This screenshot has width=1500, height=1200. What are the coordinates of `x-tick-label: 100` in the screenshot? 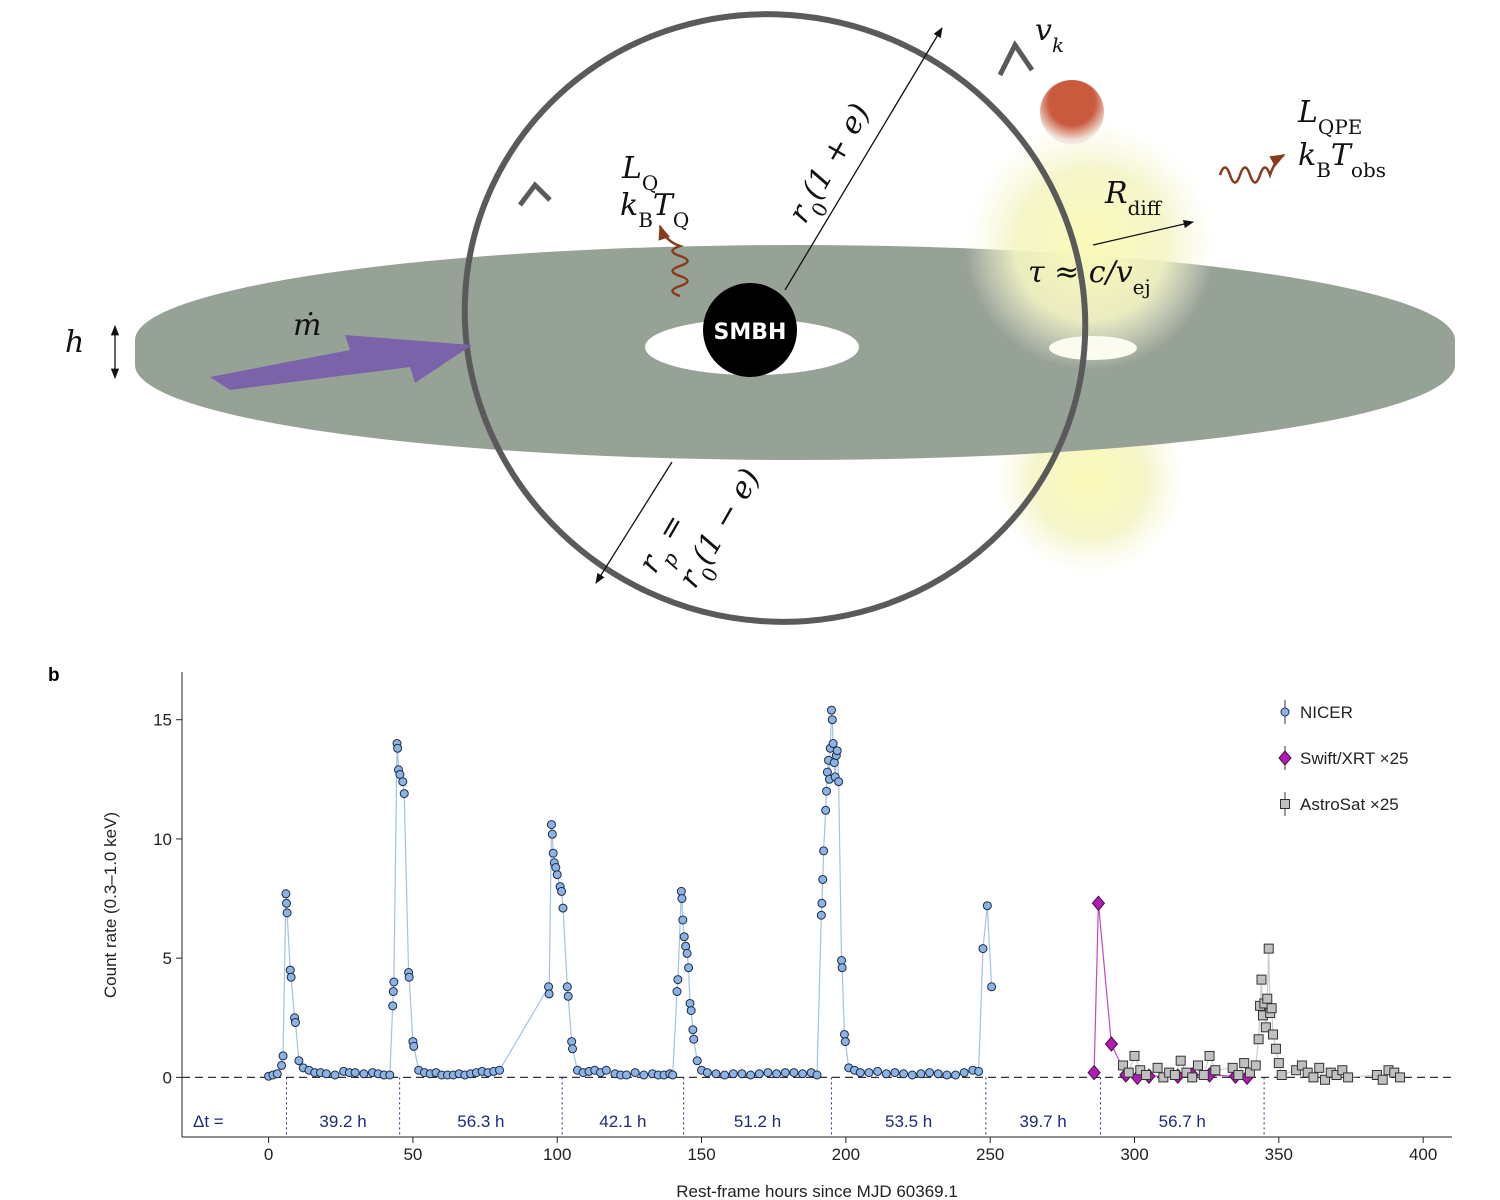 It's located at (557, 1154).